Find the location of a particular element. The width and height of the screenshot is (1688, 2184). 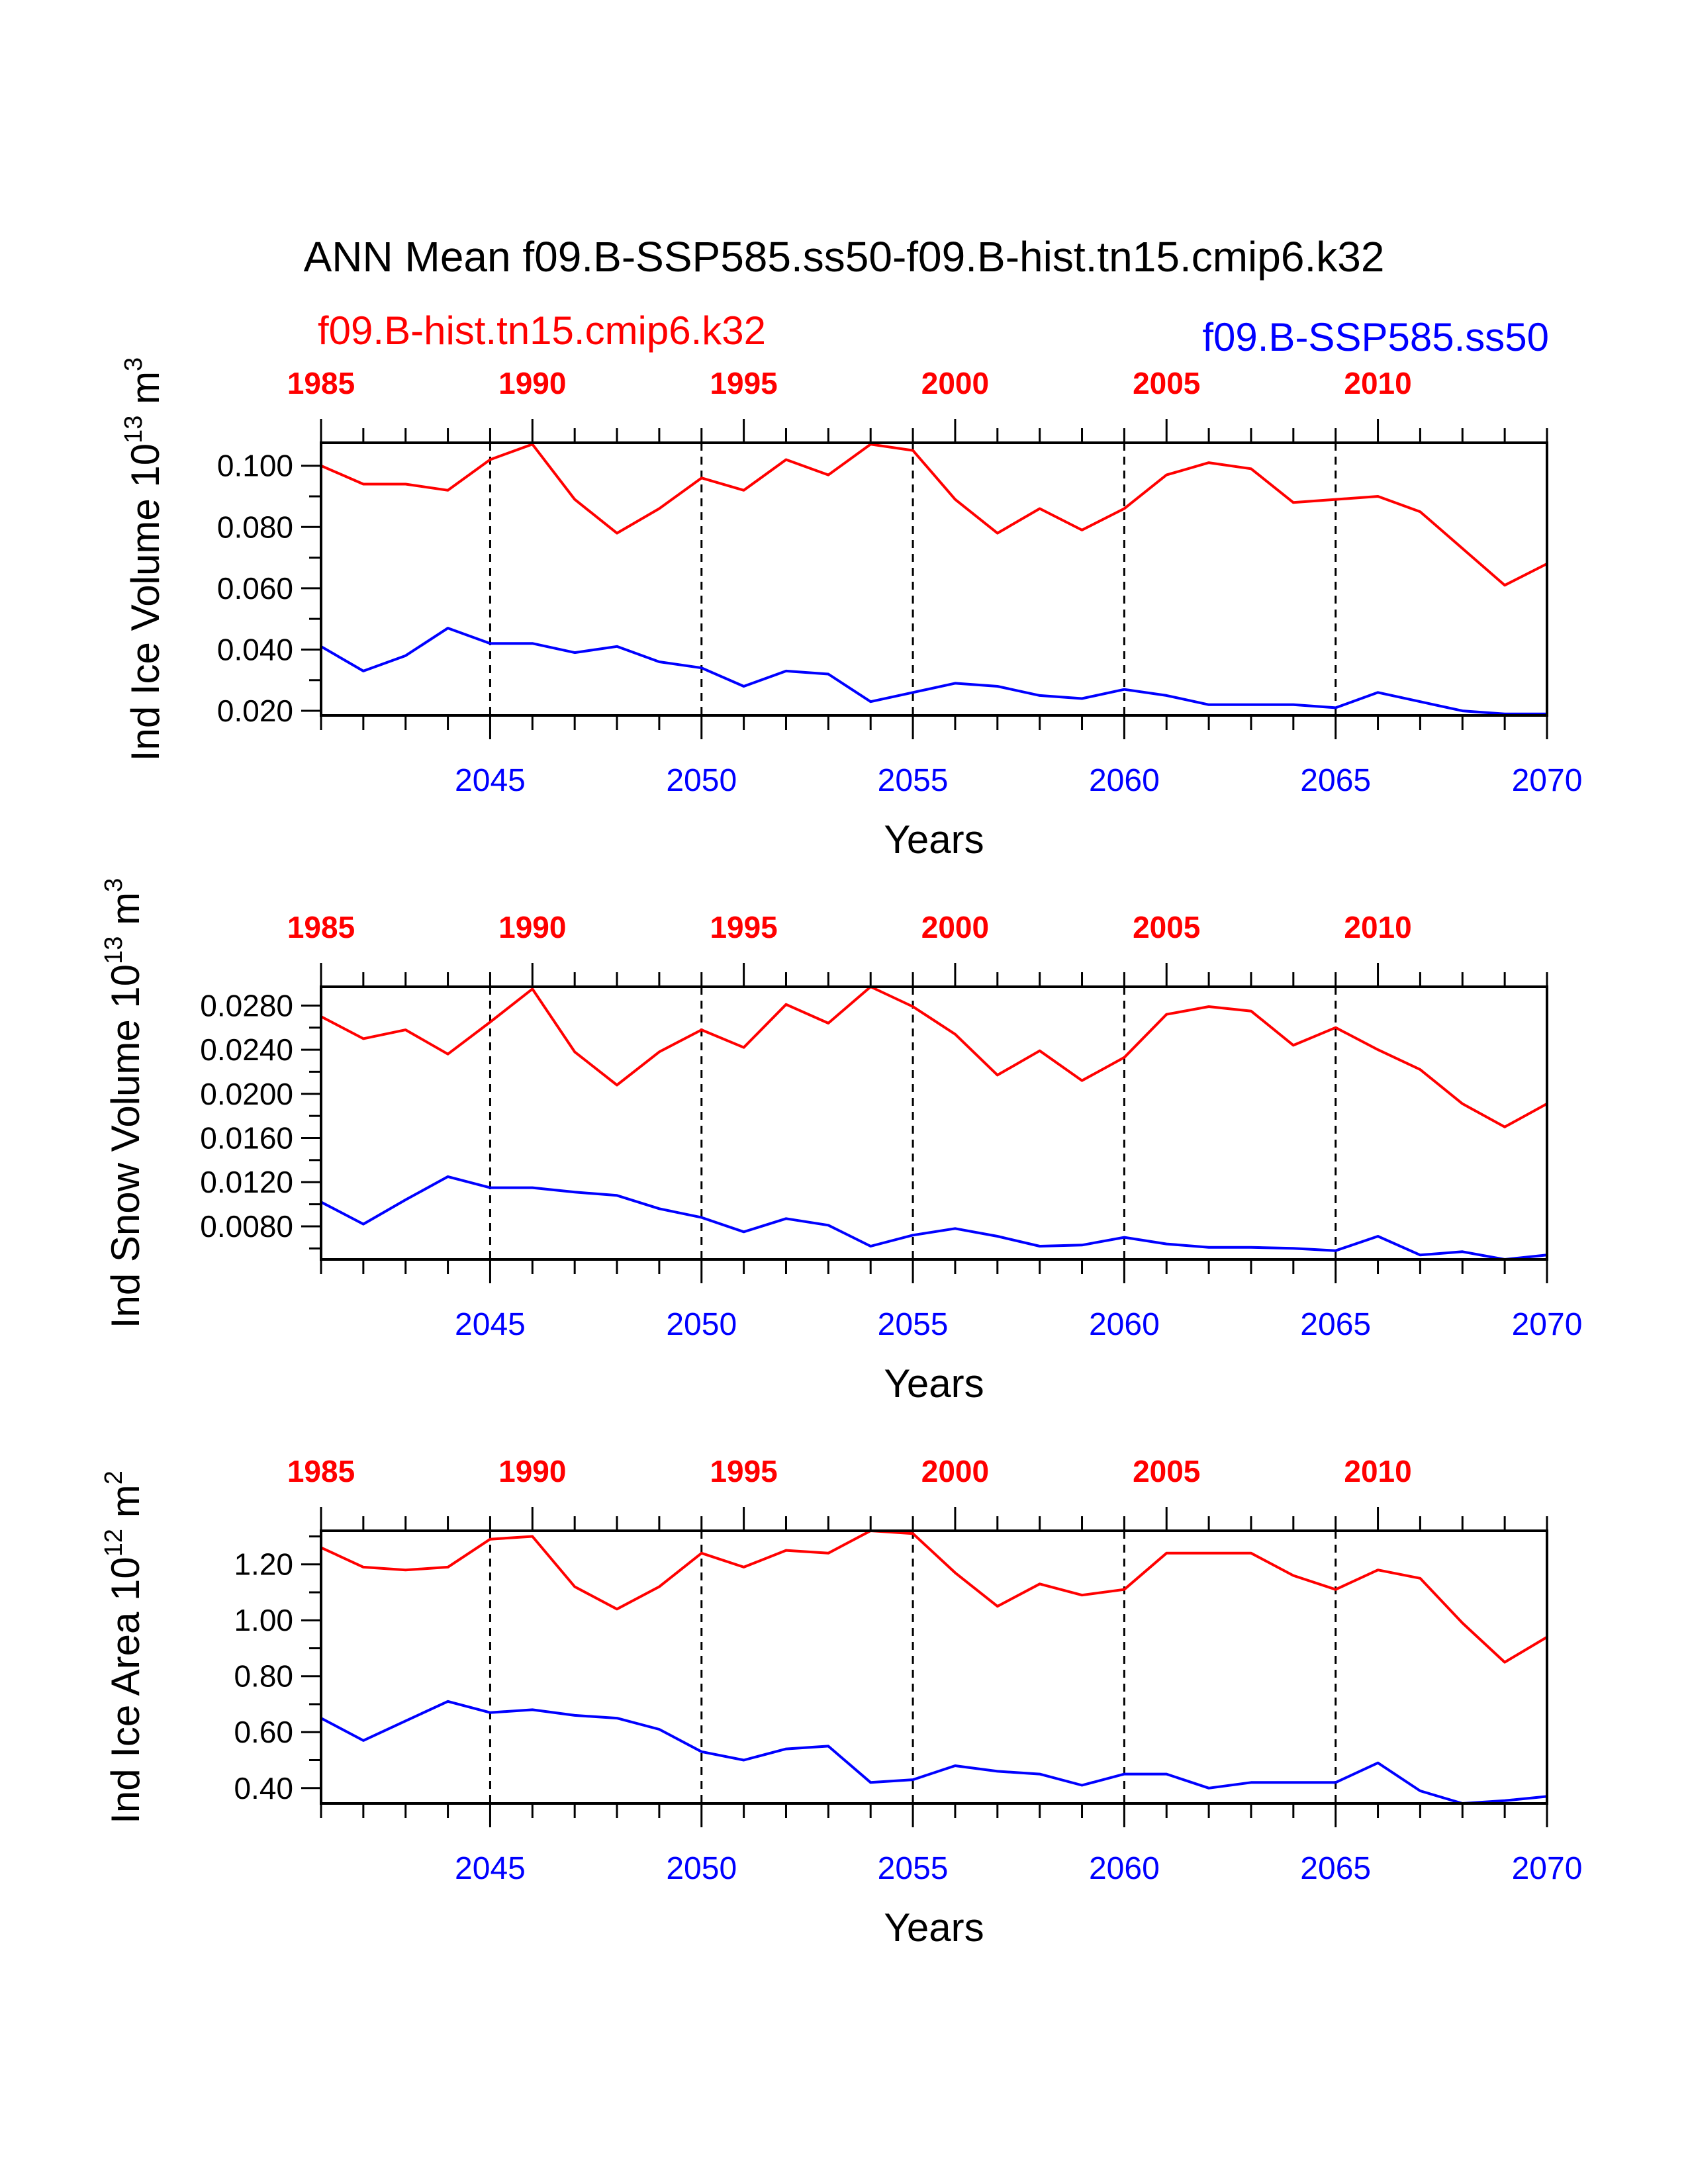

y-axis-title-text: Ind Ice Area 10 is located at coordinates (125, 1690).